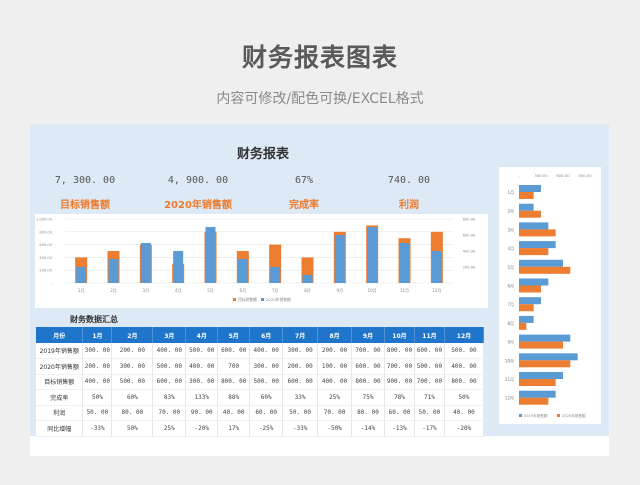 Image resolution: width=640 pixels, height=485 pixels. What do you see at coordinates (85, 193) in the screenshot?
I see `kpi-target-sales: 7, 300. 00 目标销售额` at bounding box center [85, 193].